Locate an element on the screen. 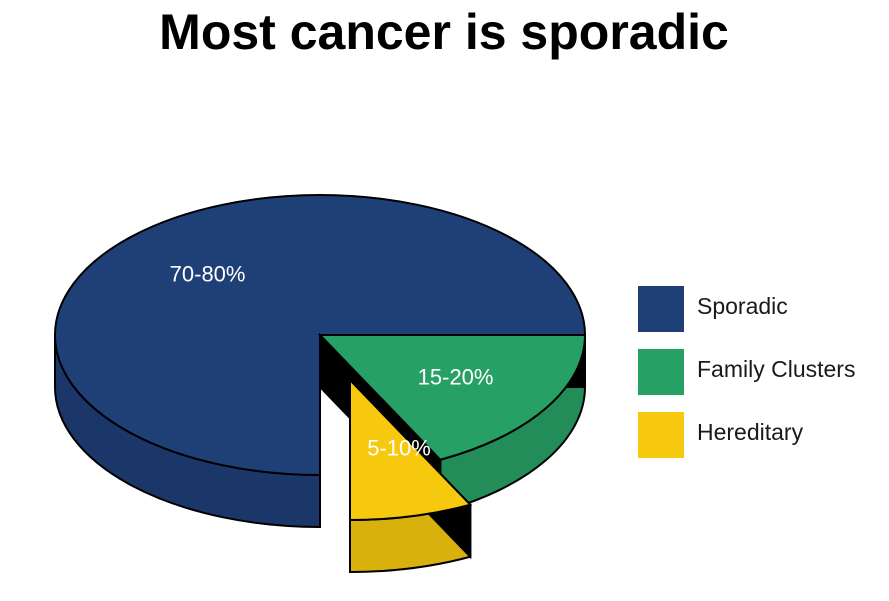 Image resolution: width=889 pixels, height=601 pixels. value-label: 70-80% is located at coordinates (208, 273).